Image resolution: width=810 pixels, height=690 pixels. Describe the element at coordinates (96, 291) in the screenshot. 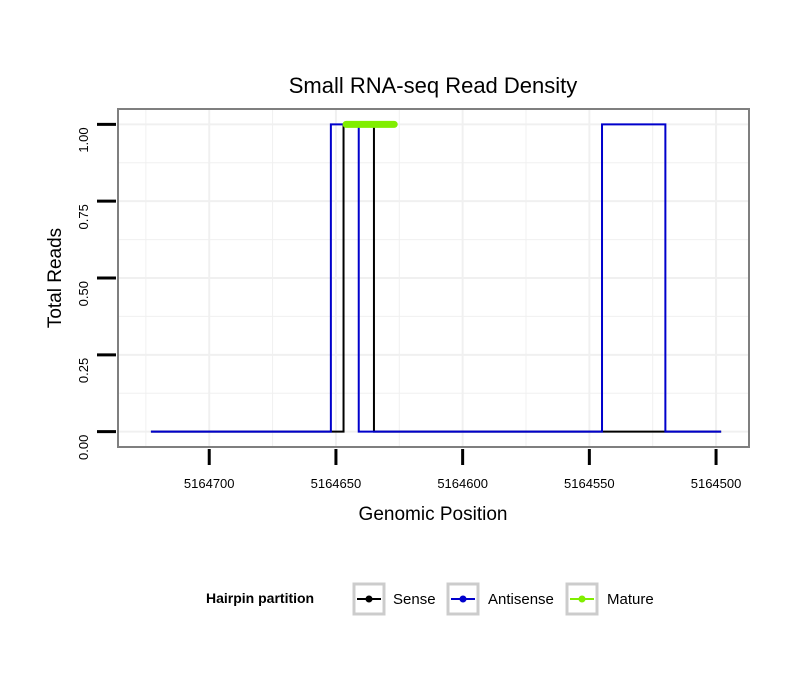

I see `y-axis: 0.00 0.25 0.50 0.75 1.00` at that location.